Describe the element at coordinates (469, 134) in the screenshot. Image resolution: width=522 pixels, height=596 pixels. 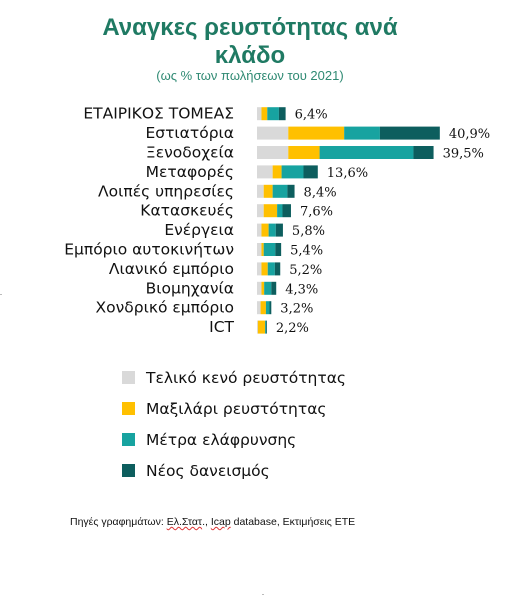
I see `total-value-label: 40,9%` at that location.